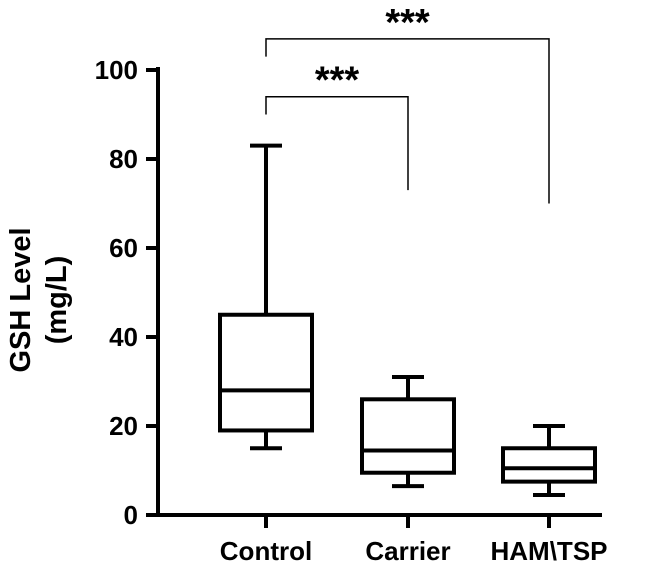  What do you see at coordinates (131, 515) in the screenshot?
I see `y-tick-label: 0` at bounding box center [131, 515].